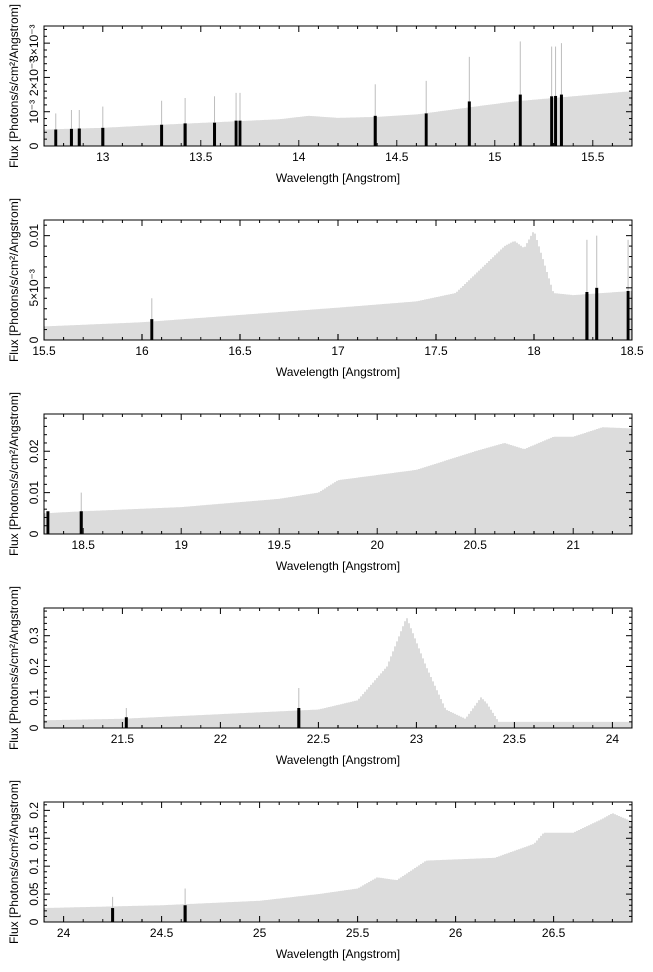  What do you see at coordinates (319, 739) in the screenshot?
I see `x-tick-label: 22.5` at bounding box center [319, 739].